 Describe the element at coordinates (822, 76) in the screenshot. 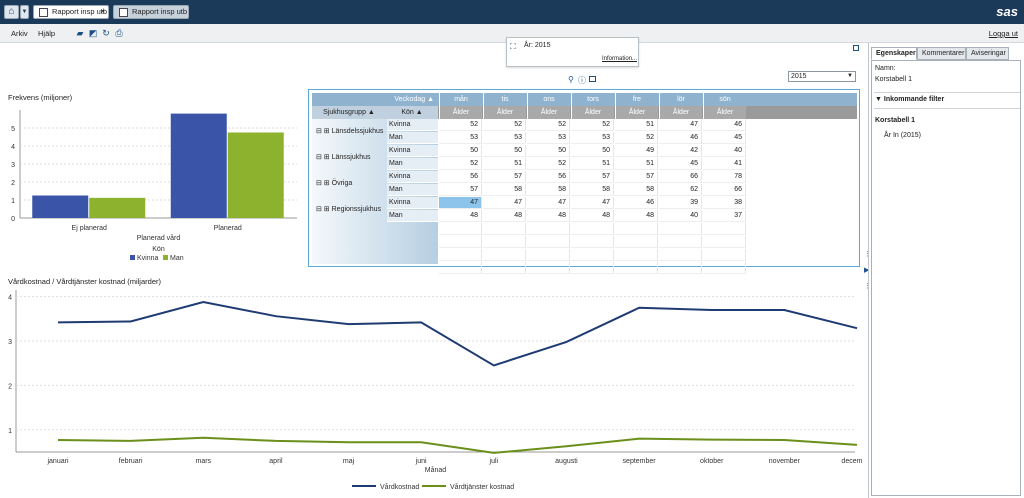

I see `year-select: 2015 ▼` at that location.